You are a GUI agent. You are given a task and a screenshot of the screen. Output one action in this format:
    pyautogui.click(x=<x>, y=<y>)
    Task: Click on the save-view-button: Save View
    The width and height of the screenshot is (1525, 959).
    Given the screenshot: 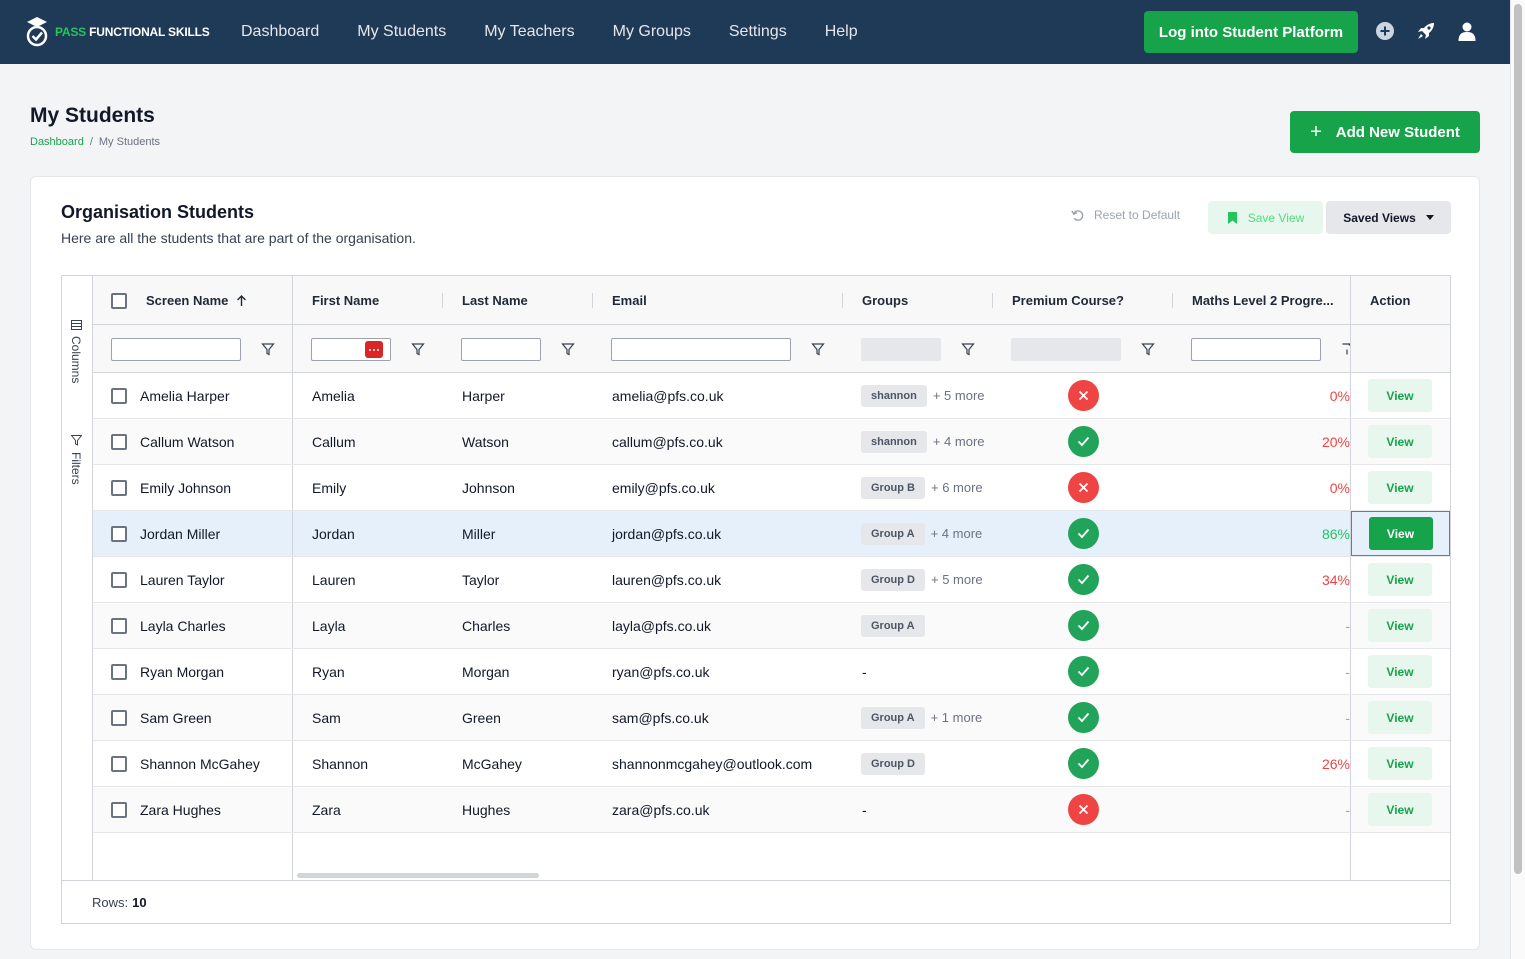 What is the action you would take?
    pyautogui.click(x=1265, y=217)
    